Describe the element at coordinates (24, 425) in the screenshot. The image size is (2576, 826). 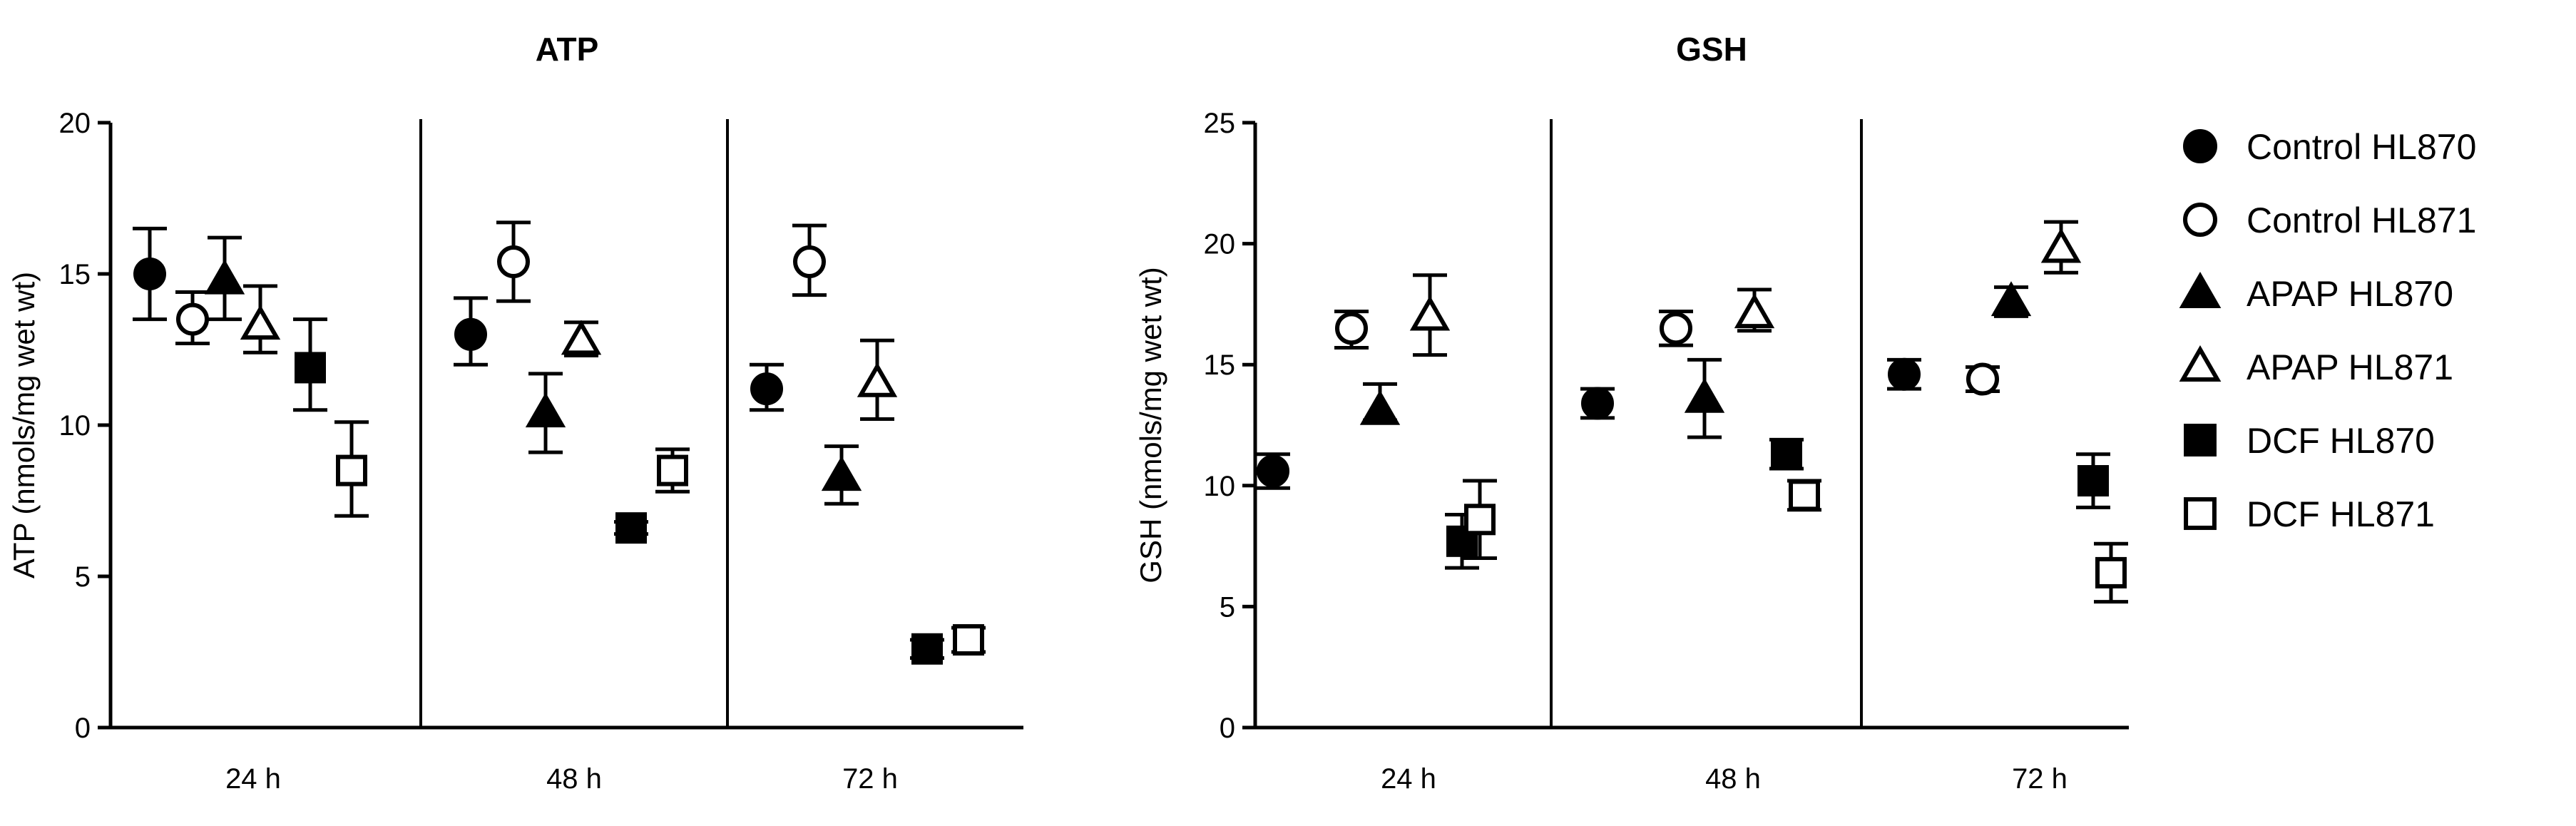
I see `atp-y-axis-title: ATP (nmols/mg wet wt)` at that location.